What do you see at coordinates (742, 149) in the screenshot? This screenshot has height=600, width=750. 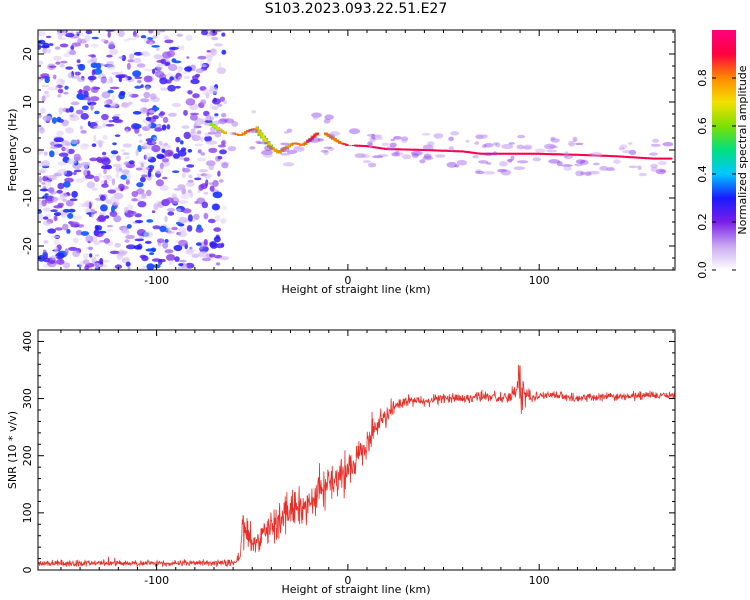 I see `colorbar-label: Normalized spectral amplitude` at bounding box center [742, 149].